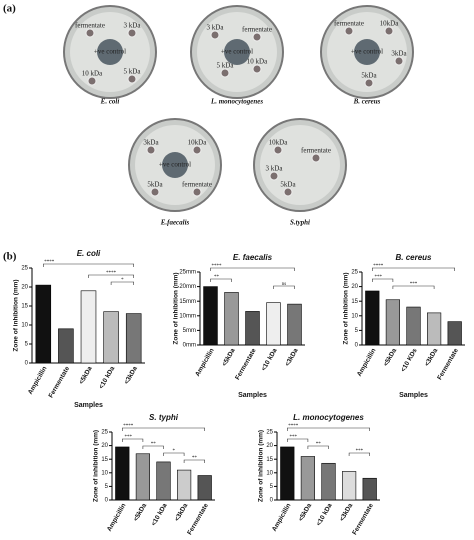  I want to click on plate-label: 3kDa, so click(399, 54).